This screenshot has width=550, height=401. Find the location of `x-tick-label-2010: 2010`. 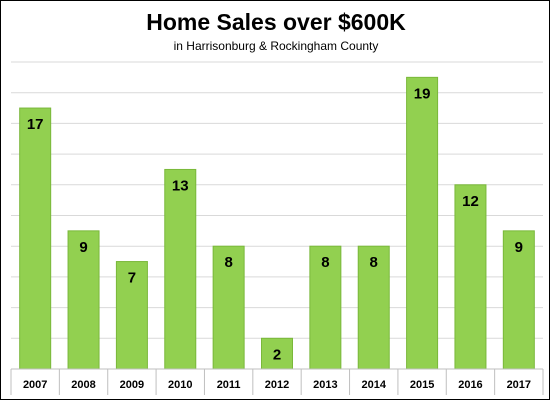

x-tick-label-2010: 2010 is located at coordinates (180, 385).